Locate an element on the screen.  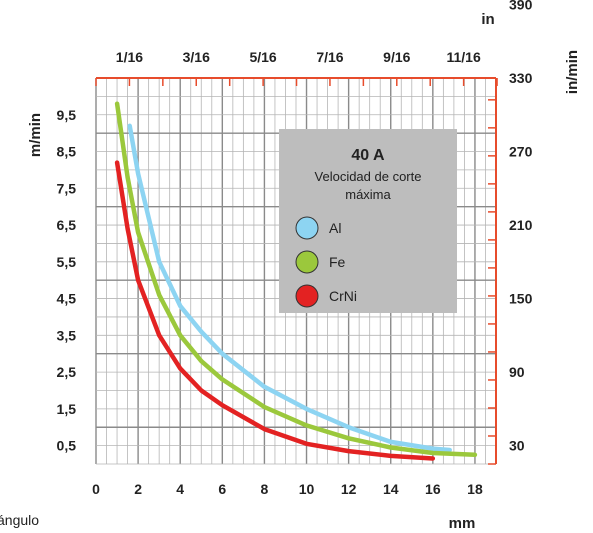
x-bottom-axis-title: mm is located at coordinates (462, 523).